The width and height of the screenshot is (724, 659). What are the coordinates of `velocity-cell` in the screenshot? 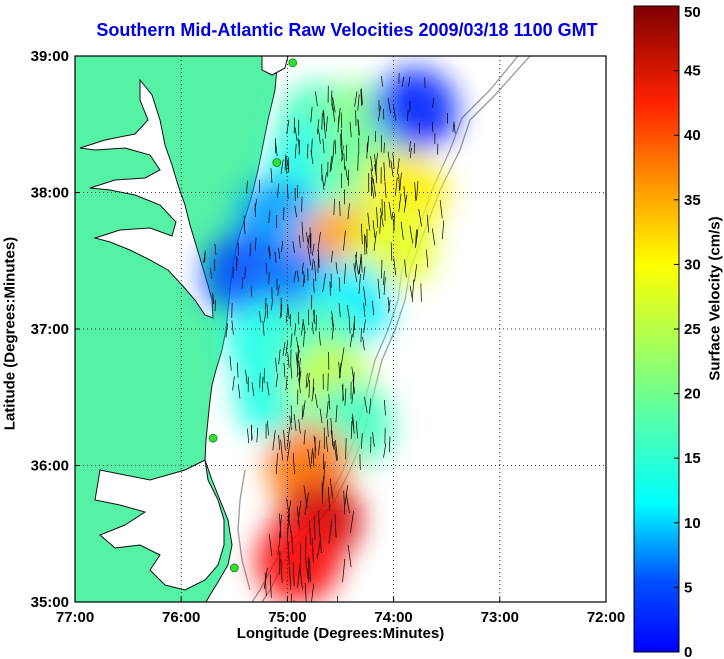 It's located at (298, 560).